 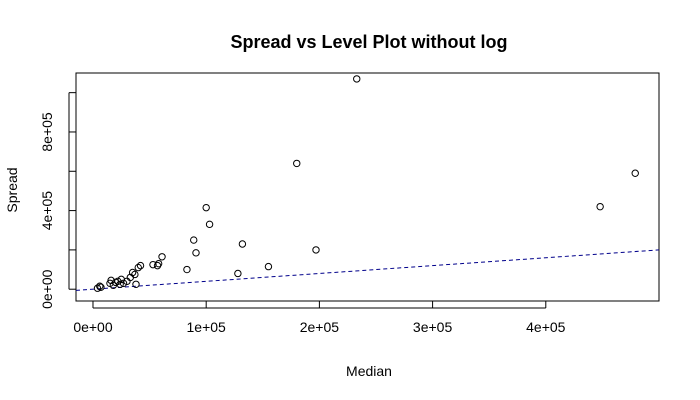 What do you see at coordinates (368, 42) in the screenshot?
I see `chart-title: Spread vs Level Plot without log` at bounding box center [368, 42].